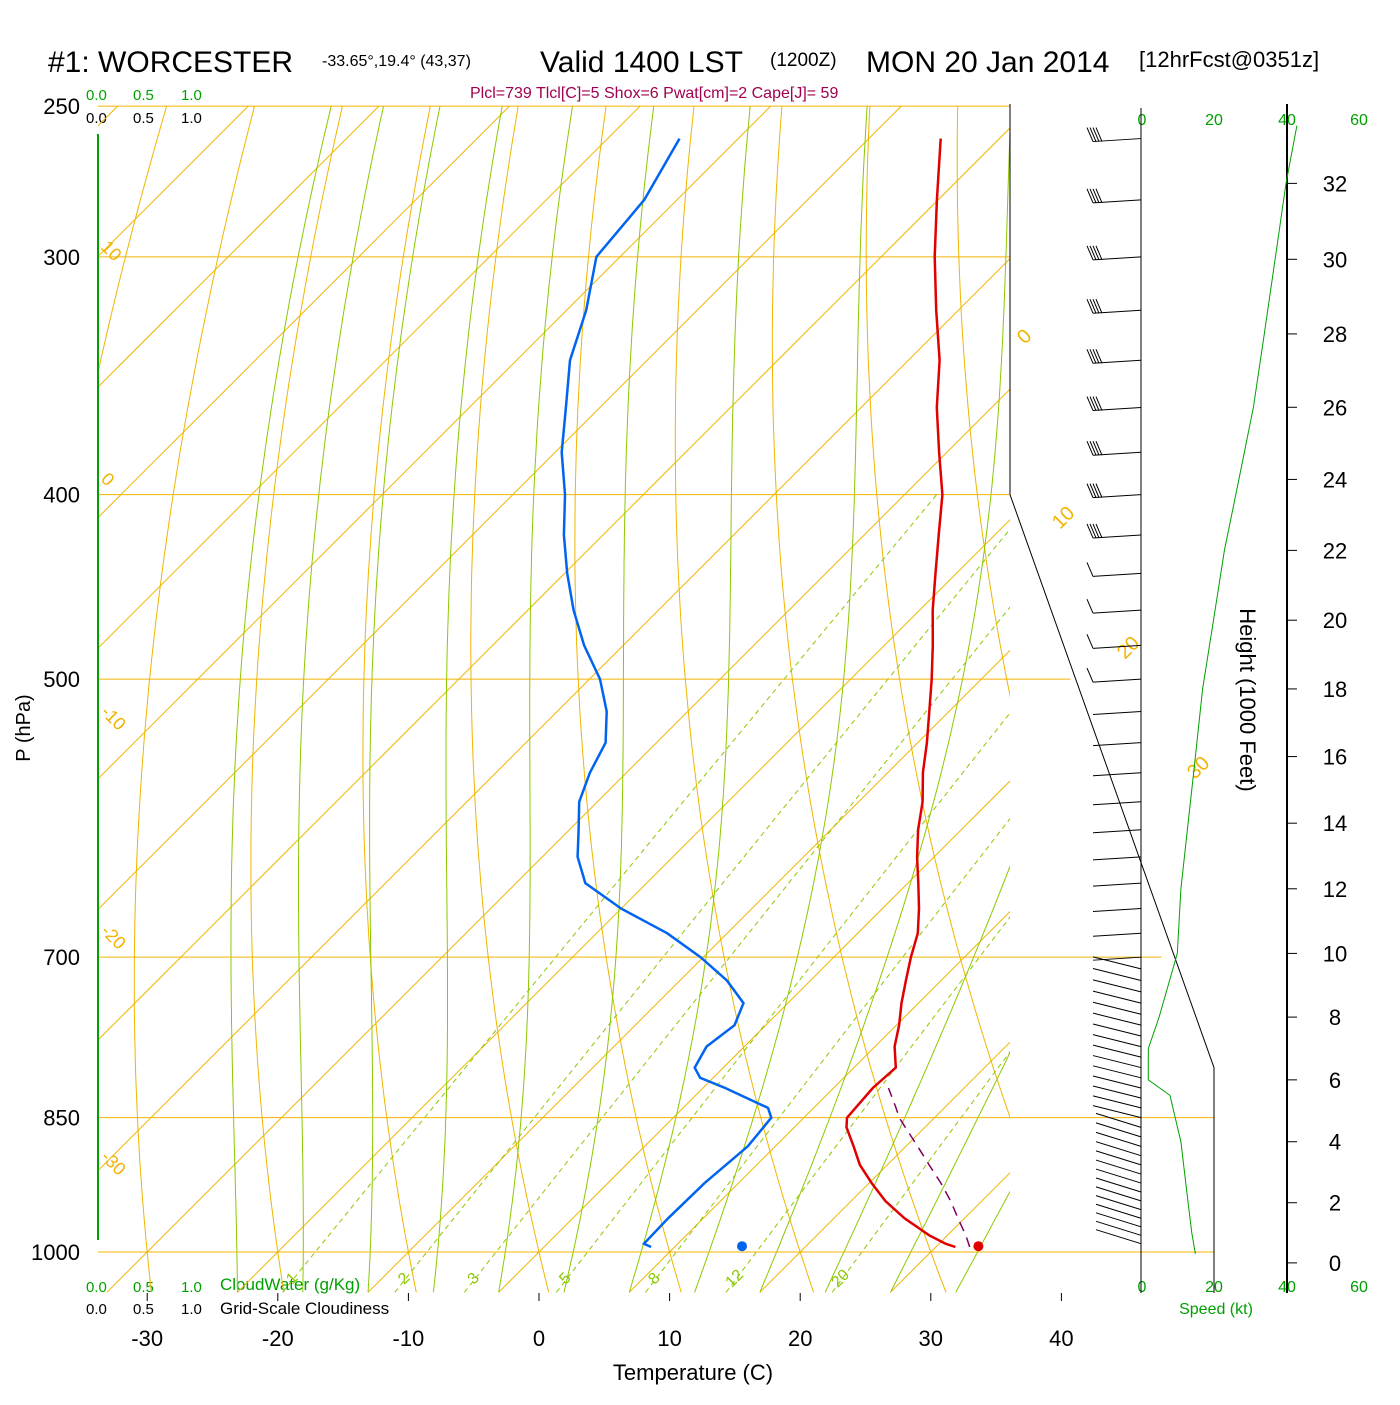 This screenshot has width=1400, height=1405. What do you see at coordinates (641, 62) in the screenshot?
I see `valid-time: Valid 1400 LST` at bounding box center [641, 62].